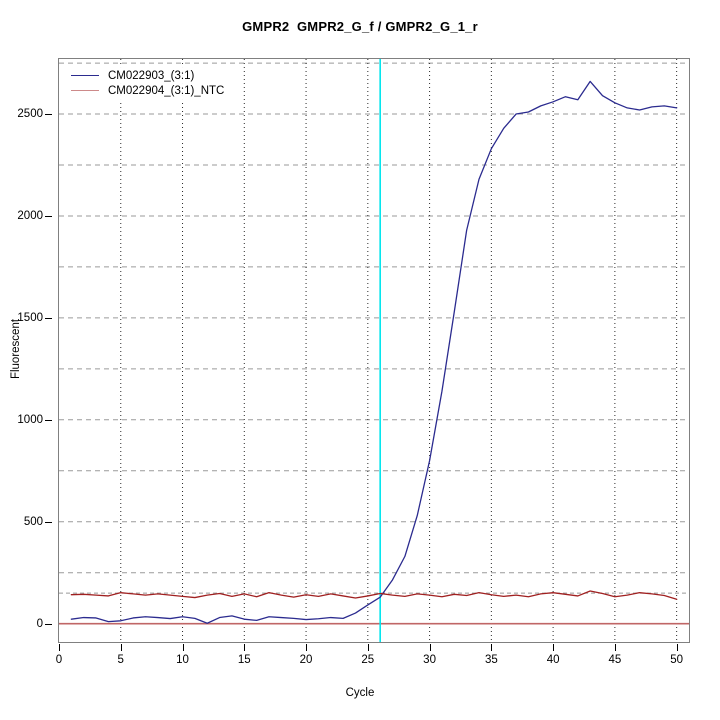 This screenshot has height=720, width=720. Describe the element at coordinates (360, 26) in the screenshot. I see `chart-title: GMPR2 GMPR2_G_f / GMPR2_G_1_r` at that location.